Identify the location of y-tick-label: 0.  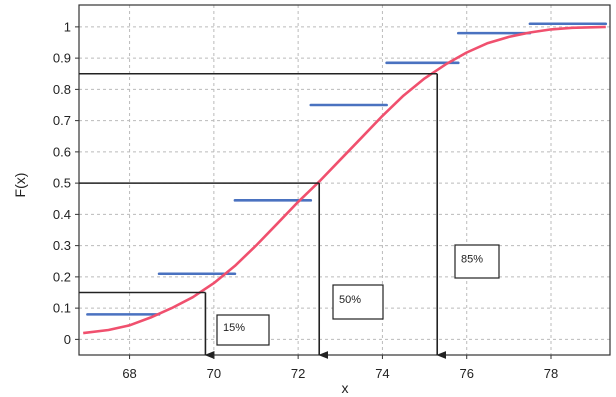
(67, 339).